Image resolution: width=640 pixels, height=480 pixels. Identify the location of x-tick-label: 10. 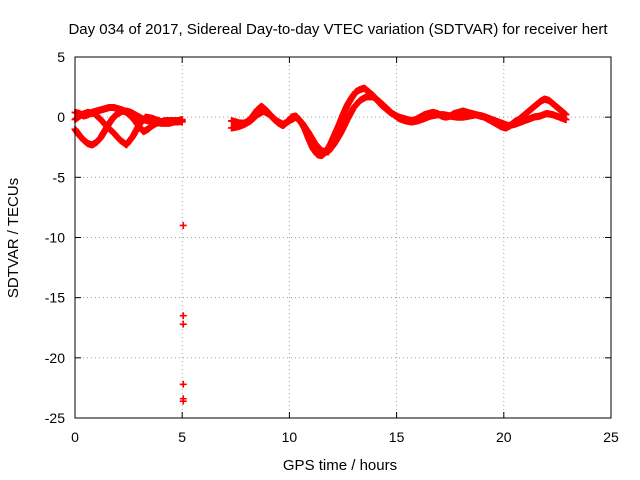
(290, 437).